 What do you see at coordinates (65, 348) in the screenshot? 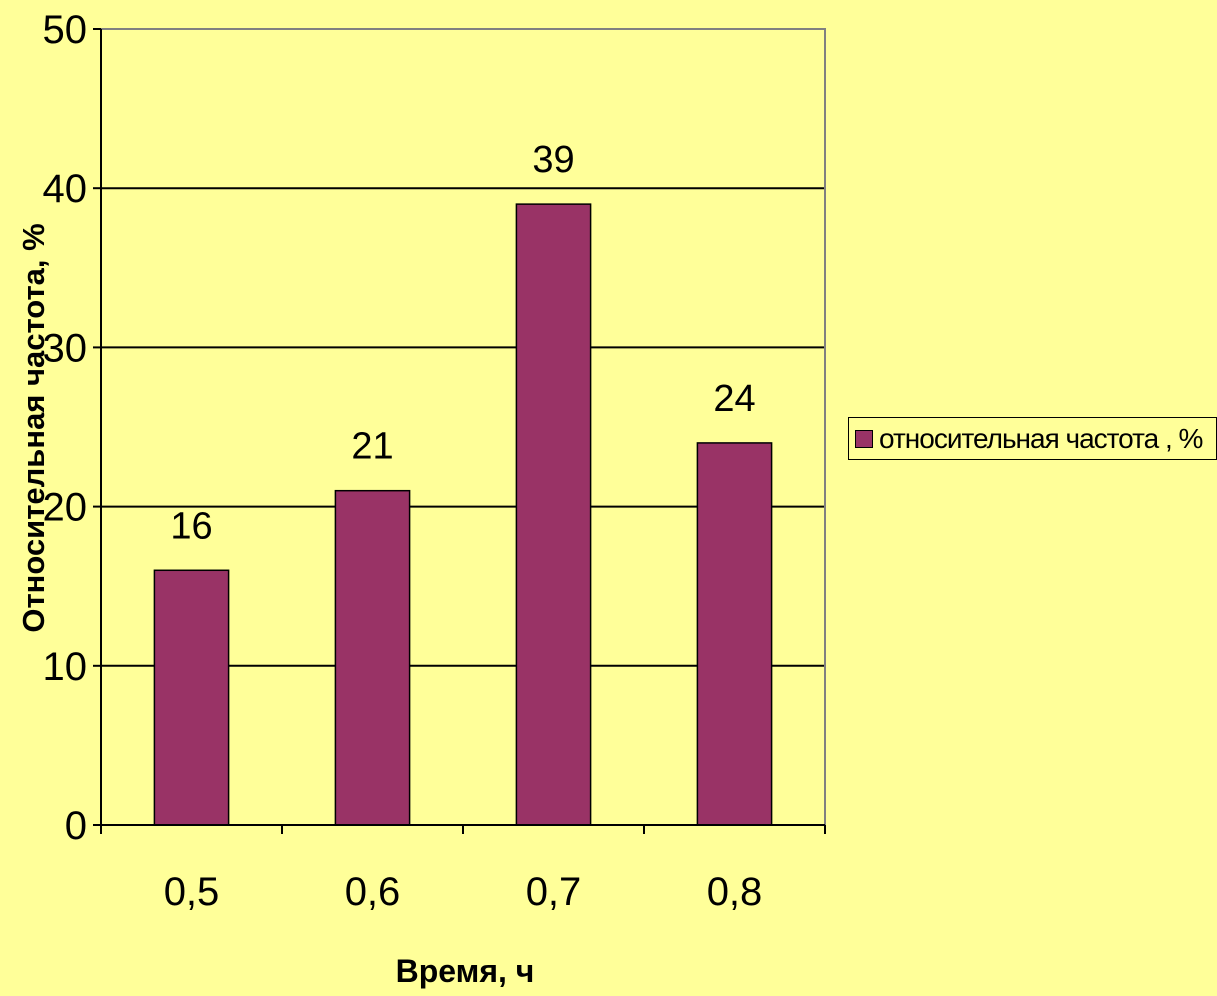
I see `y-tick-label: 30` at bounding box center [65, 348].